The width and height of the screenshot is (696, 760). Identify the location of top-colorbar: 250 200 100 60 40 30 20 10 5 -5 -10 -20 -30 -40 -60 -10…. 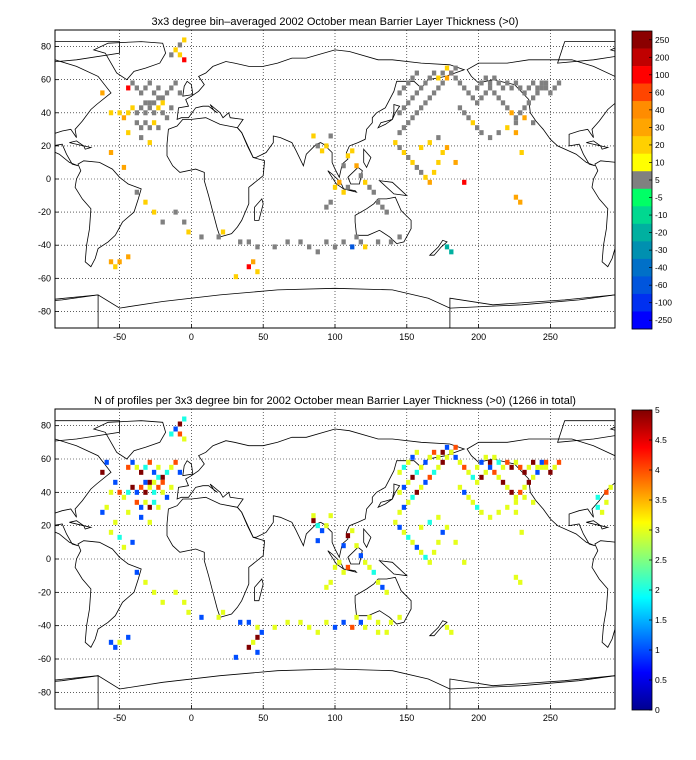
(651, 180).